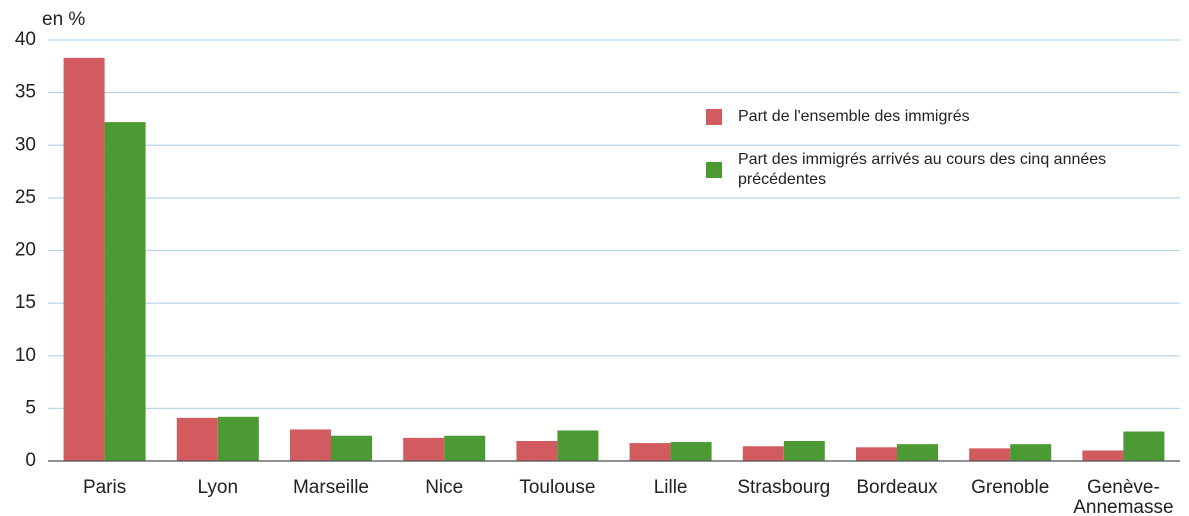 Image resolution: width=1189 pixels, height=516 pixels. What do you see at coordinates (897, 487) in the screenshot?
I see `x-tick-label: Bordeaux` at bounding box center [897, 487].